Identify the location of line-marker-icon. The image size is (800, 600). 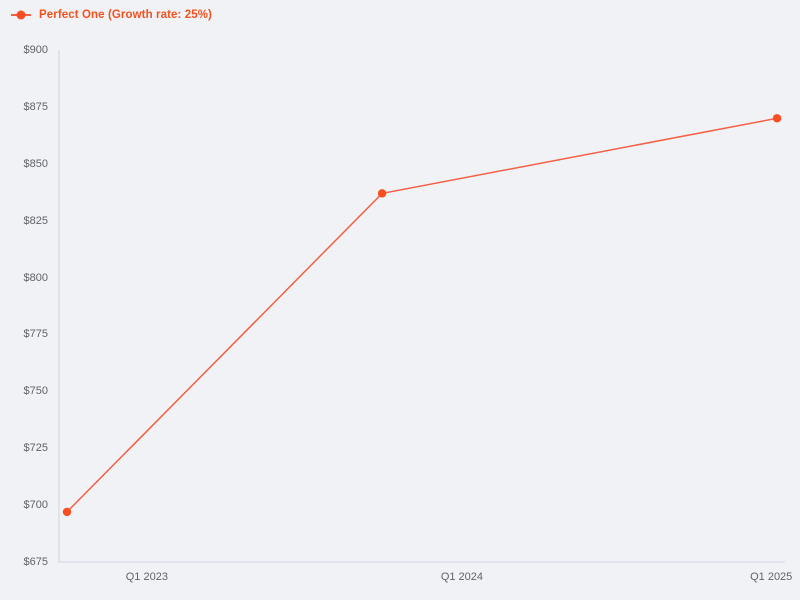
(21, 15).